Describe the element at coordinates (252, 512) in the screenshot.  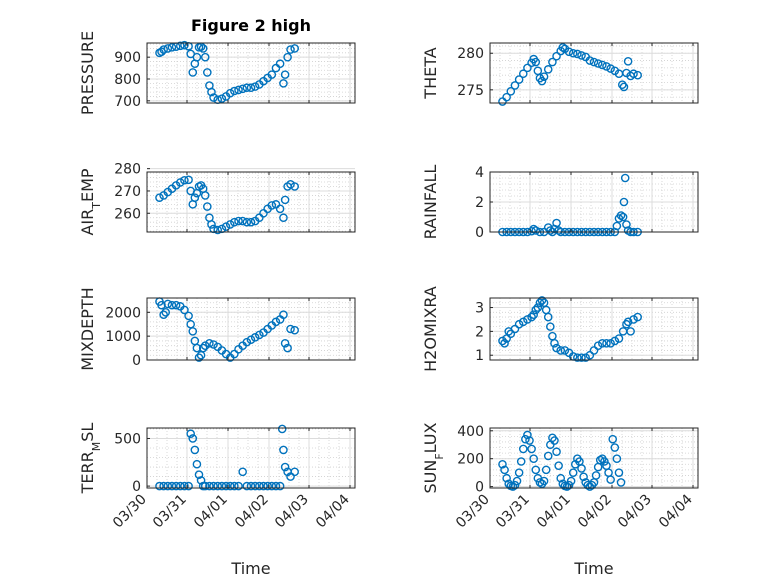
I see `x-tick-label: 04/02` at that location.